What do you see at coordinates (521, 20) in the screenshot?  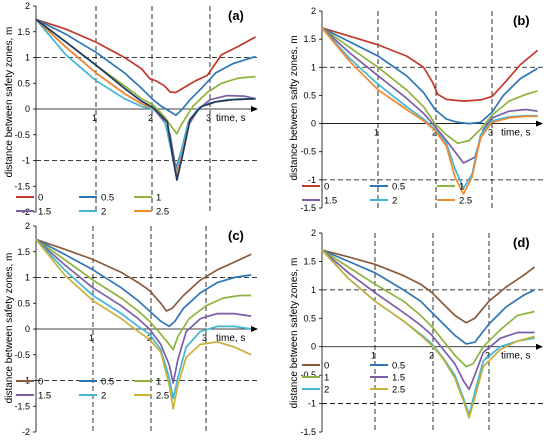 I see `panel-label: (b)` at bounding box center [521, 20].